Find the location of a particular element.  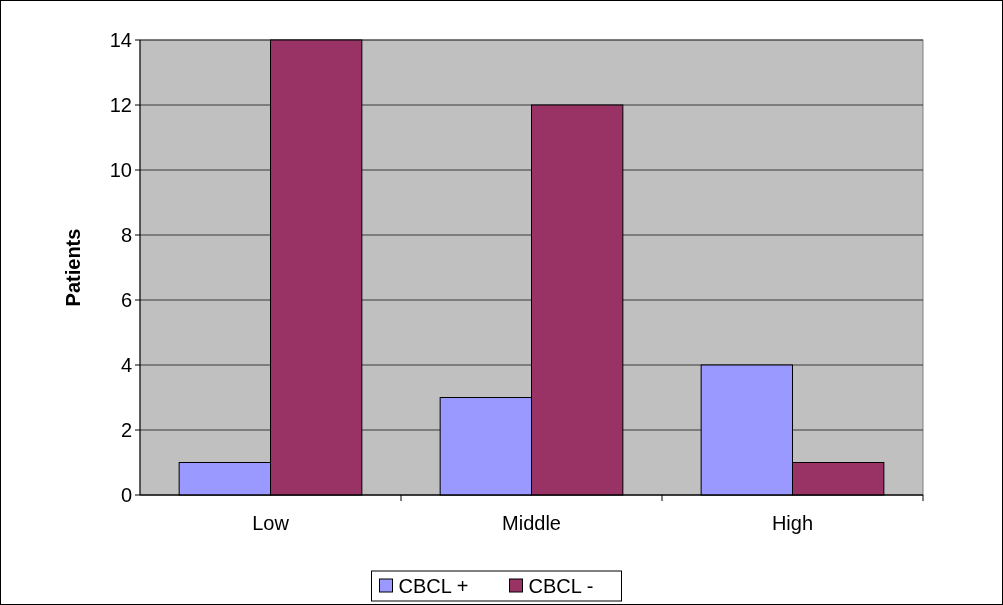

y-tick-label: 14 is located at coordinates (120, 40).